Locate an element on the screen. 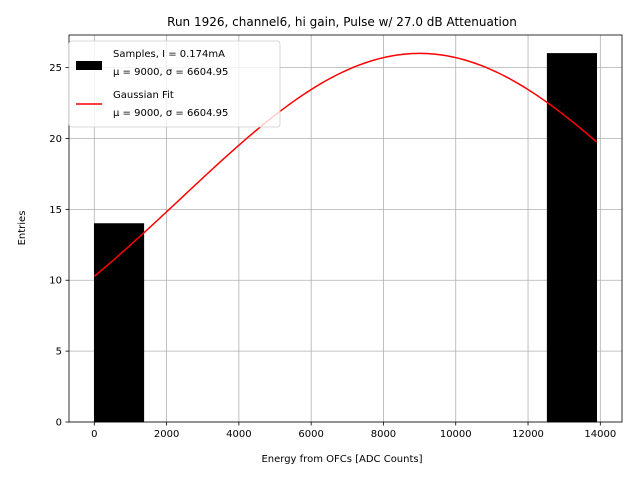 The height and width of the screenshot is (480, 640). y-axis-label: Entries is located at coordinates (22, 228).